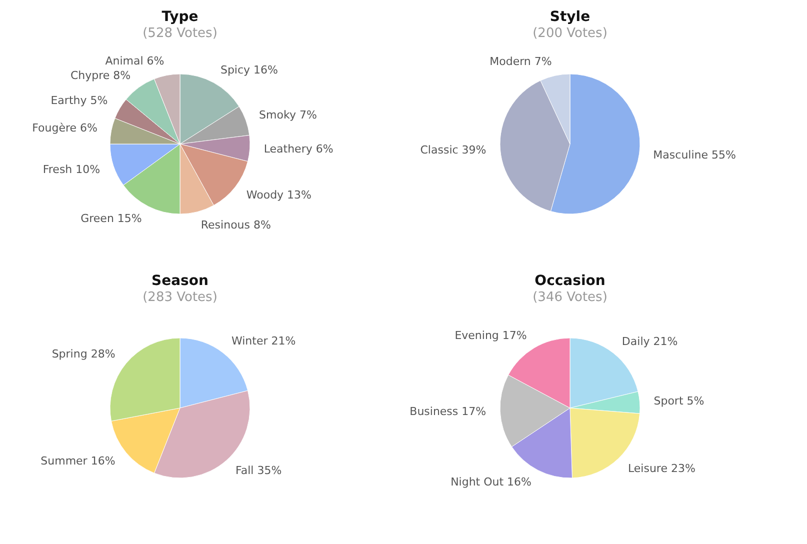 The height and width of the screenshot is (544, 807). Describe the element at coordinates (84, 353) in the screenshot. I see `slice-label: Spring 28%` at that location.